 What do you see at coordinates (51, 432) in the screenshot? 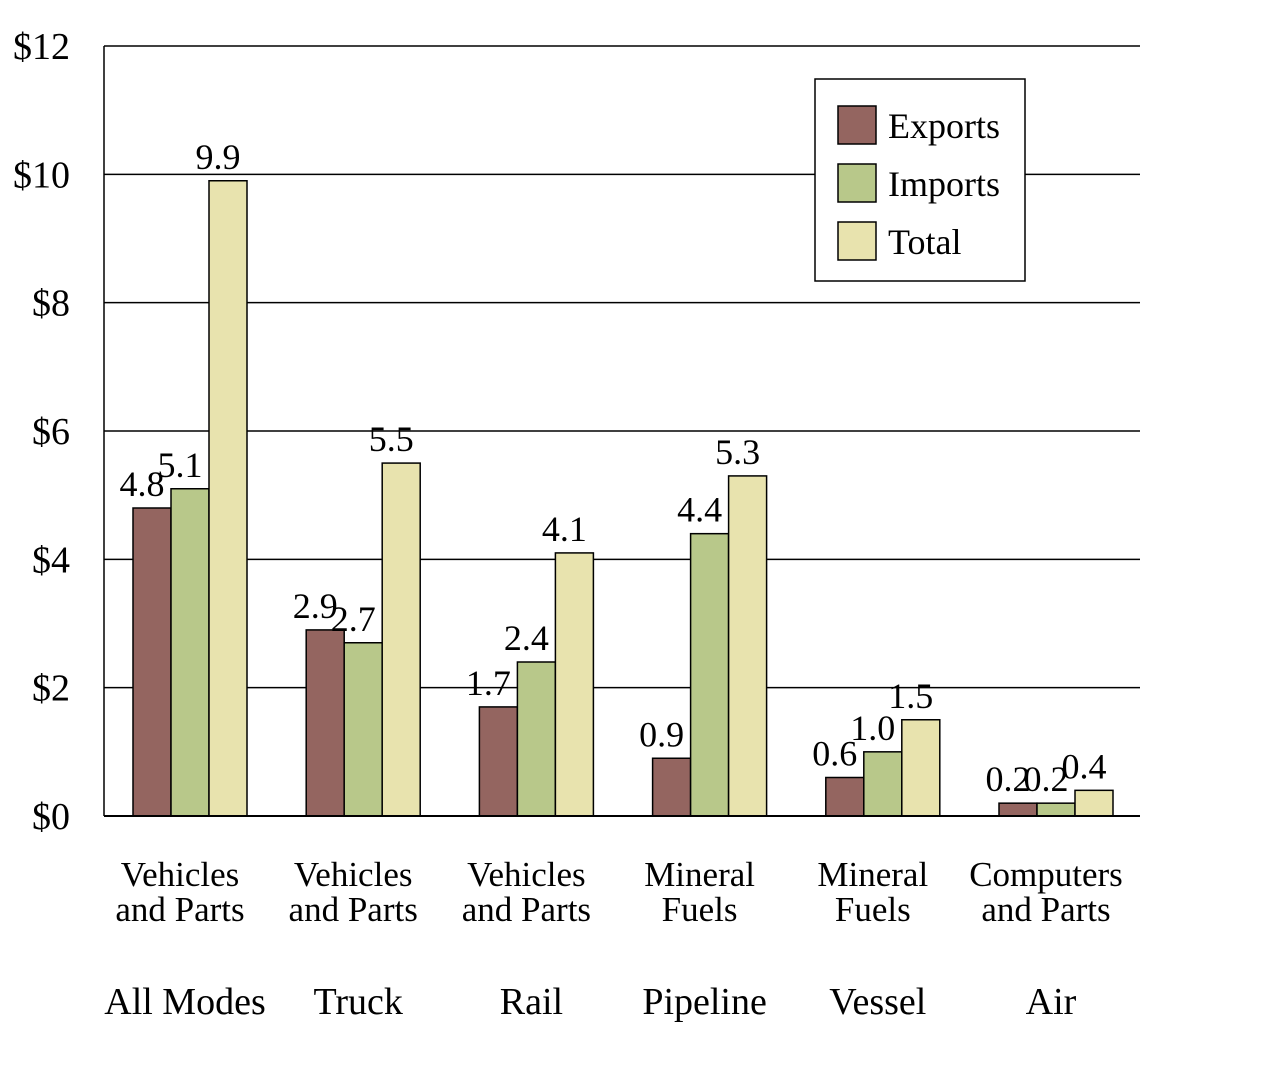
I see `y-tick-label: $6` at bounding box center [51, 432].